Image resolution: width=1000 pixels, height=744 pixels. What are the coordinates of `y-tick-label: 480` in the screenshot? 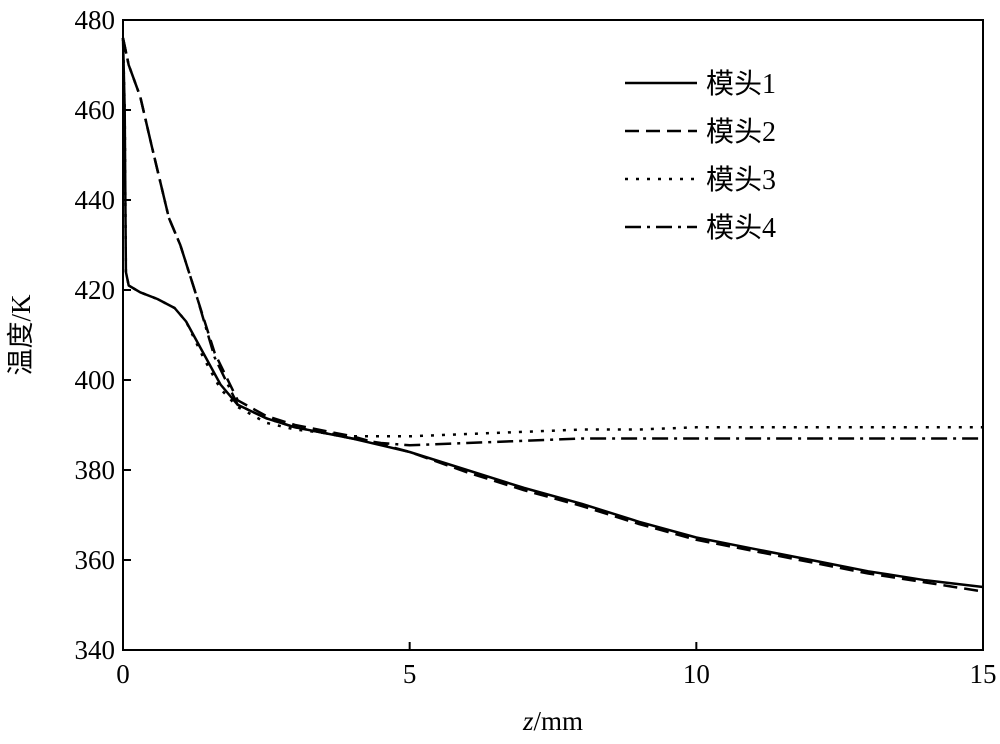 It's located at (95, 20).